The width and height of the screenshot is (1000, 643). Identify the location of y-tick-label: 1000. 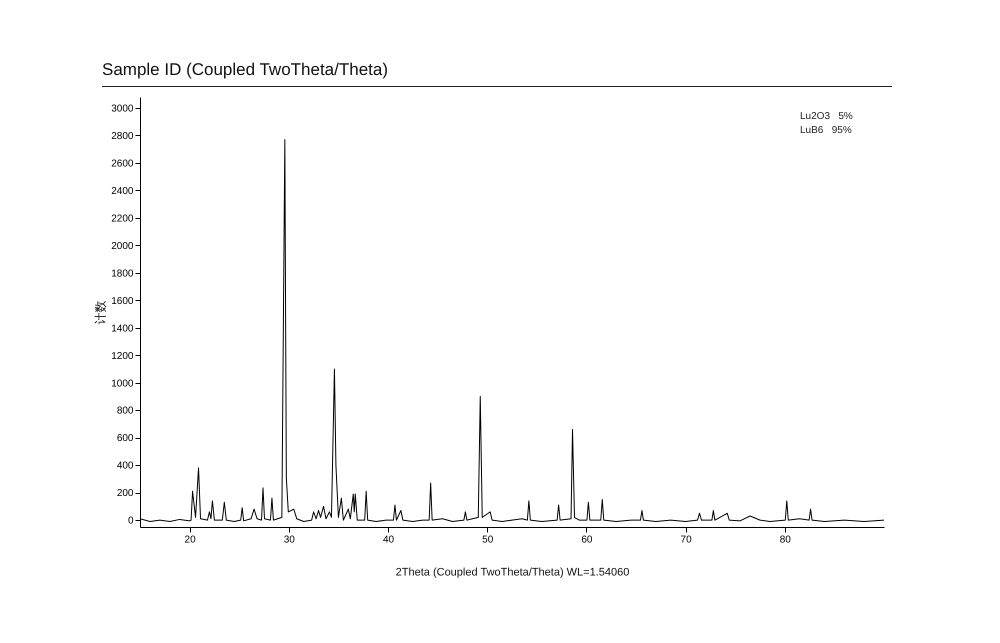
(122, 384).